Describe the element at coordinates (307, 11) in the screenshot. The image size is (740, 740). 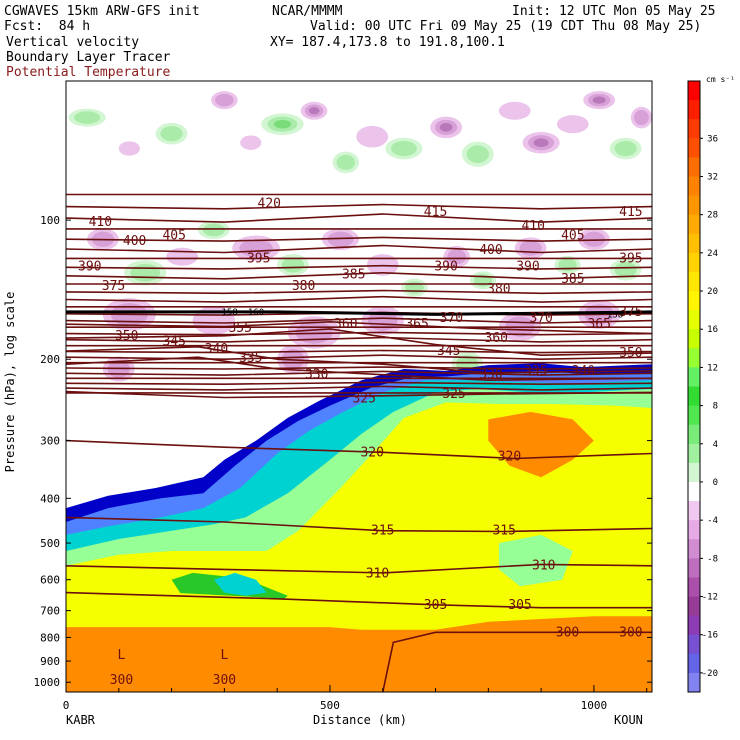
I see `center-name: NCAR/MMMM` at that location.